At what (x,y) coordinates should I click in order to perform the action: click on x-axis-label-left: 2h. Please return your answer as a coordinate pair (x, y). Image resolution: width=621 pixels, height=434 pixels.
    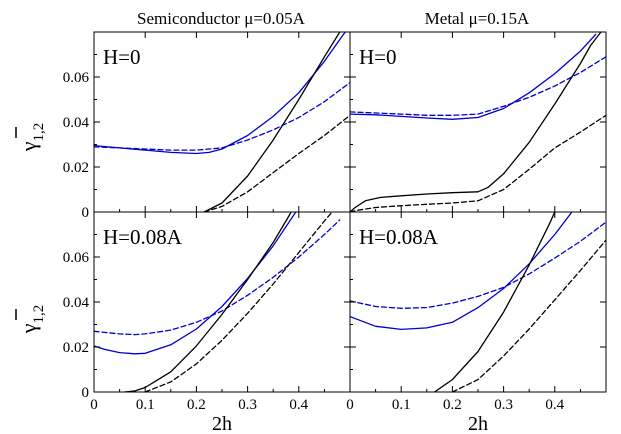
    Looking at the image, I should click on (222, 423).